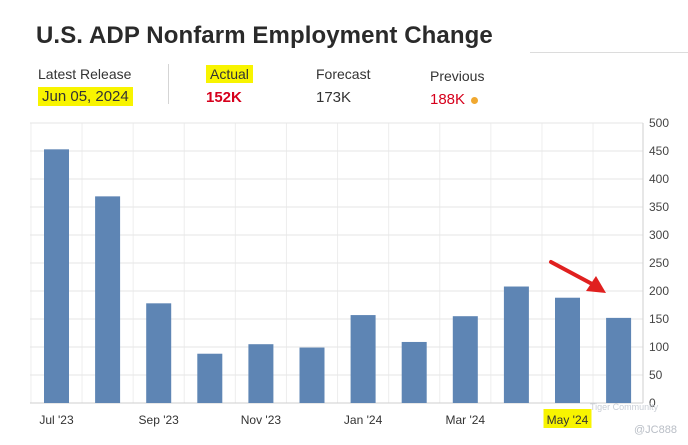 The height and width of the screenshot is (445, 688). I want to click on previous-value: 188K, so click(448, 99).